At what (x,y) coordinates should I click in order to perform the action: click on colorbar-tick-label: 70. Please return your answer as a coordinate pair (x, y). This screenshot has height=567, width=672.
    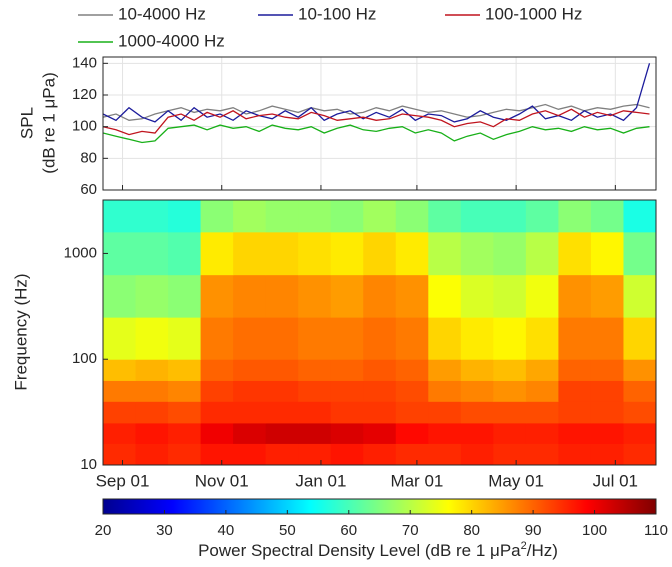
    Looking at the image, I should click on (410, 530).